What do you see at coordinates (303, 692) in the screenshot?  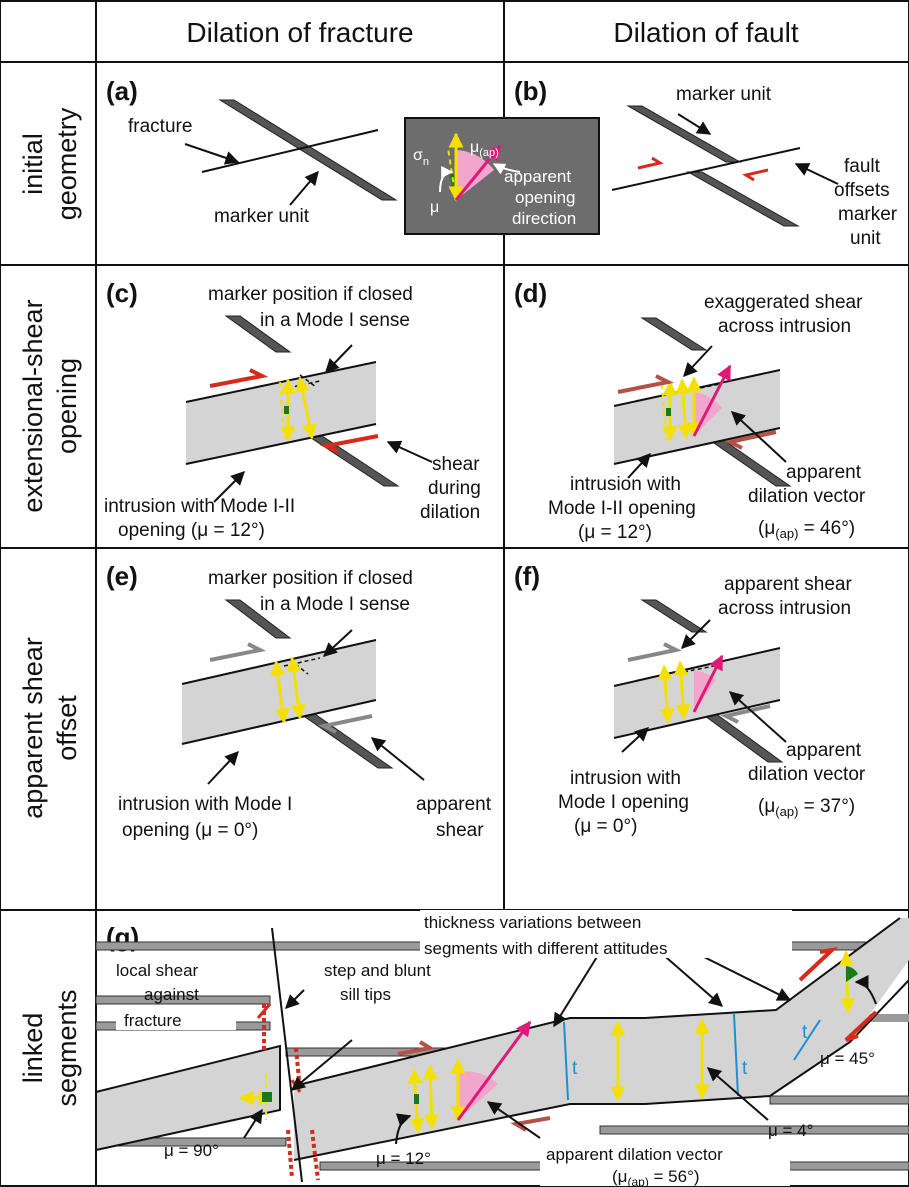 I see `panel-e-diagram` at bounding box center [303, 692].